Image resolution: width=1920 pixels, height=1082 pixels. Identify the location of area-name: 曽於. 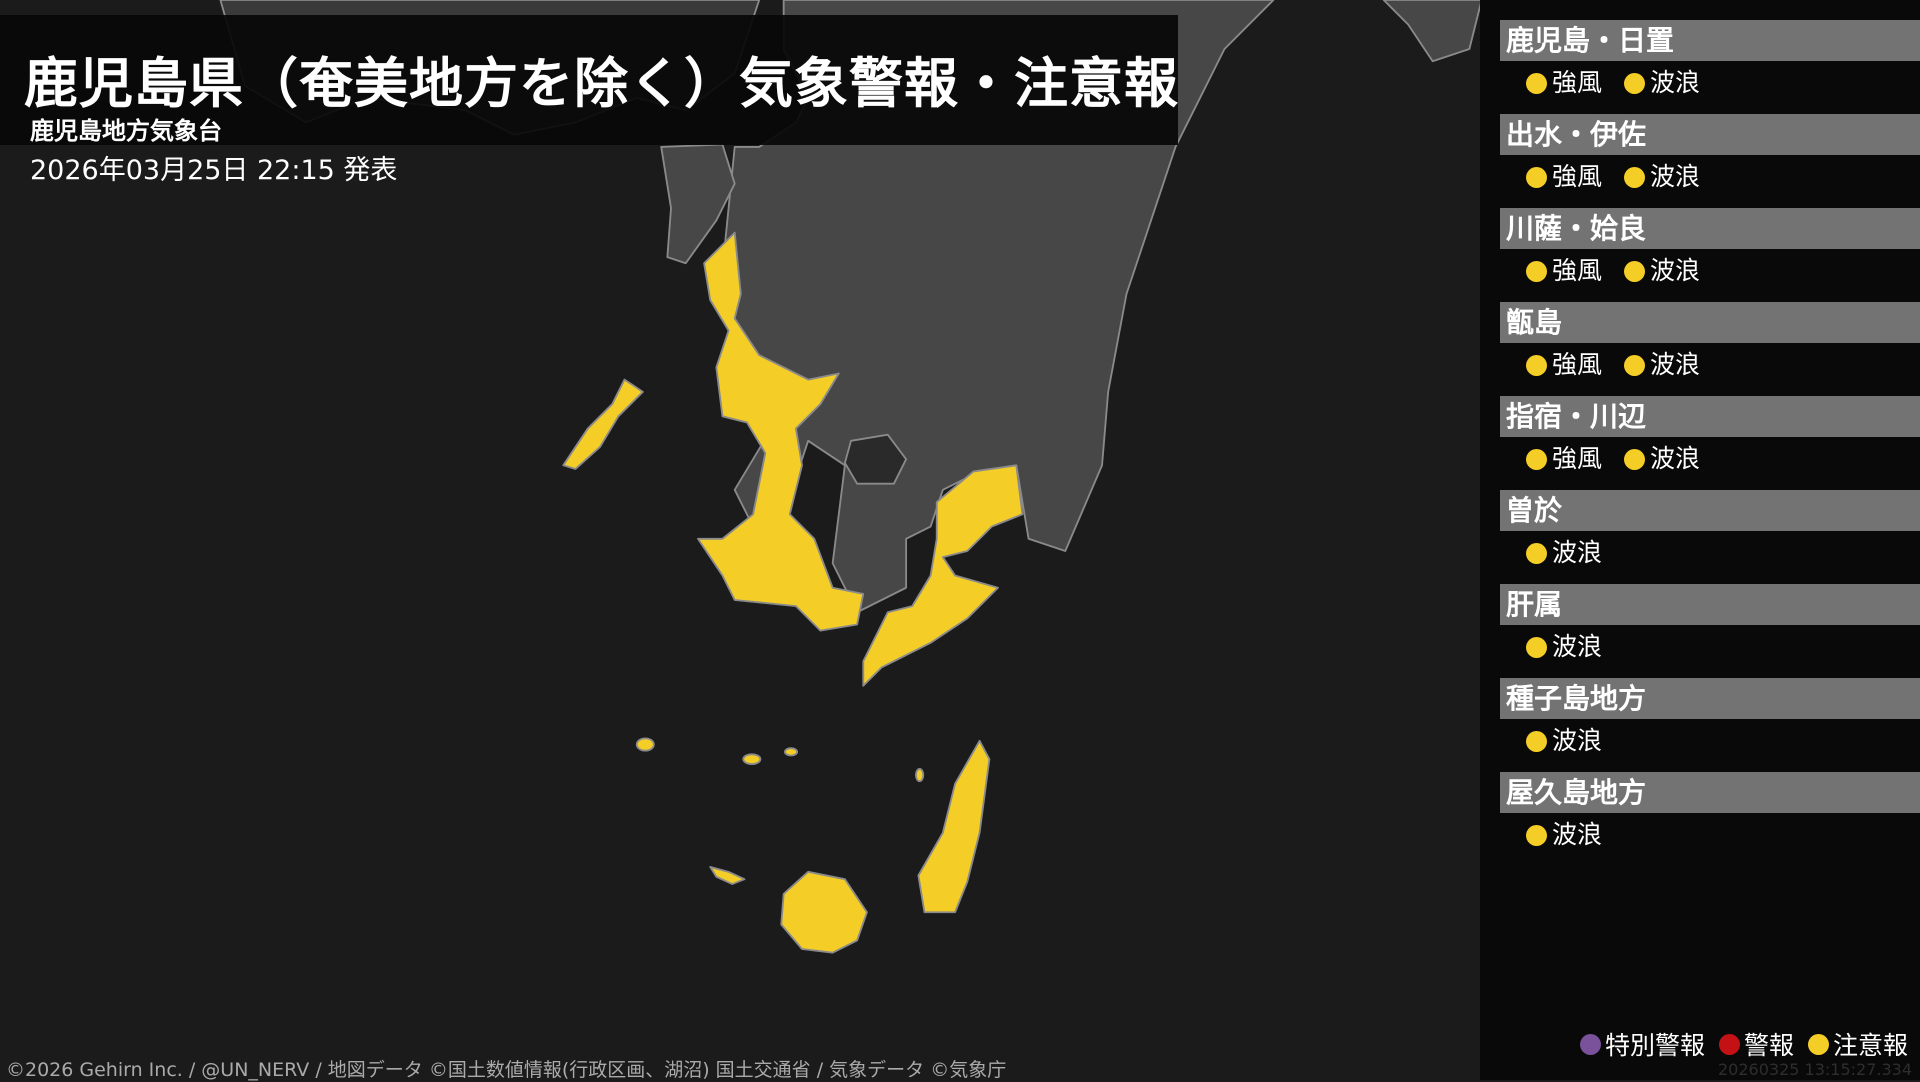
(1710, 510).